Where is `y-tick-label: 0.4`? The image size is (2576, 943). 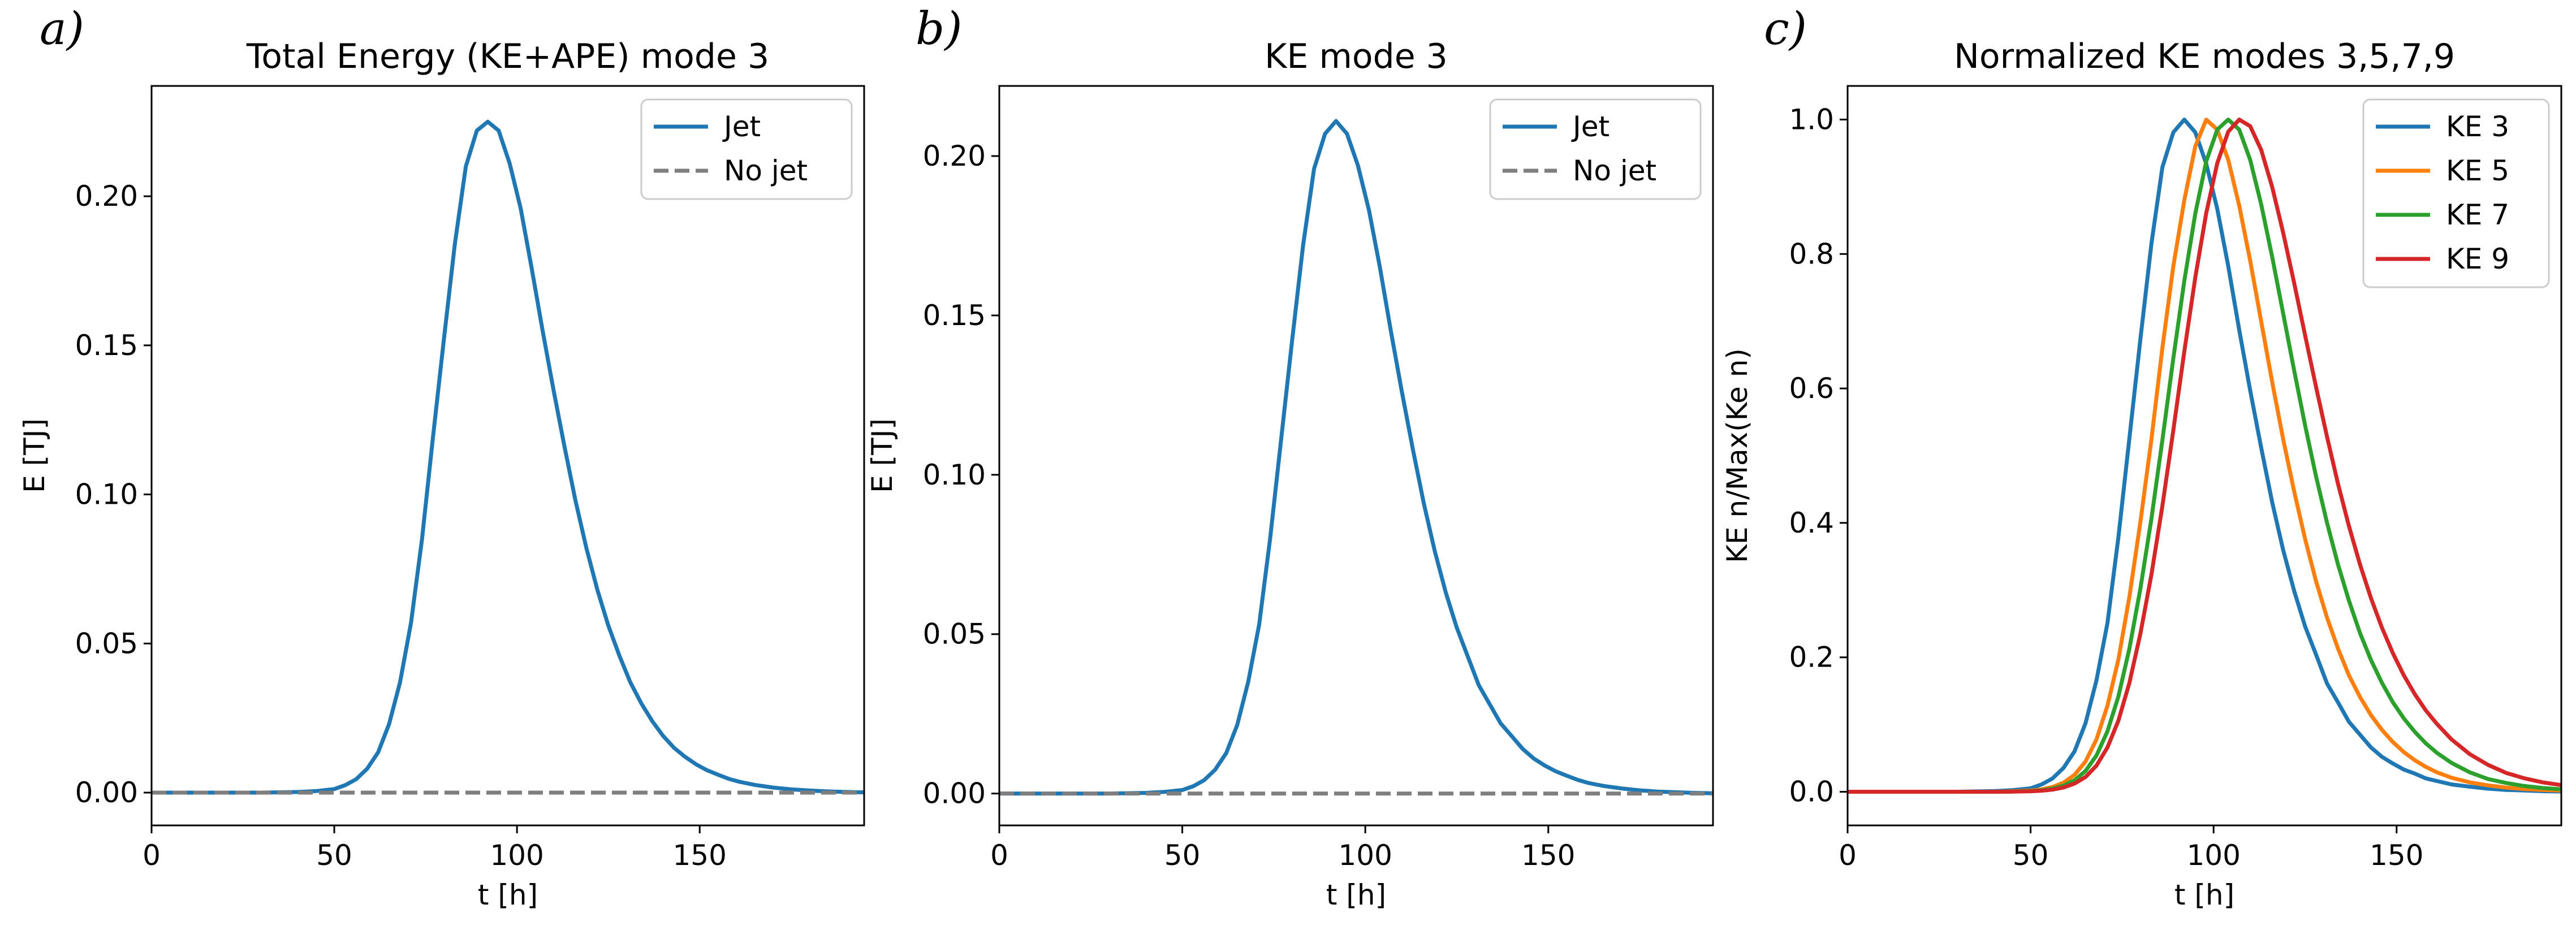 y-tick-label: 0.4 is located at coordinates (1811, 523).